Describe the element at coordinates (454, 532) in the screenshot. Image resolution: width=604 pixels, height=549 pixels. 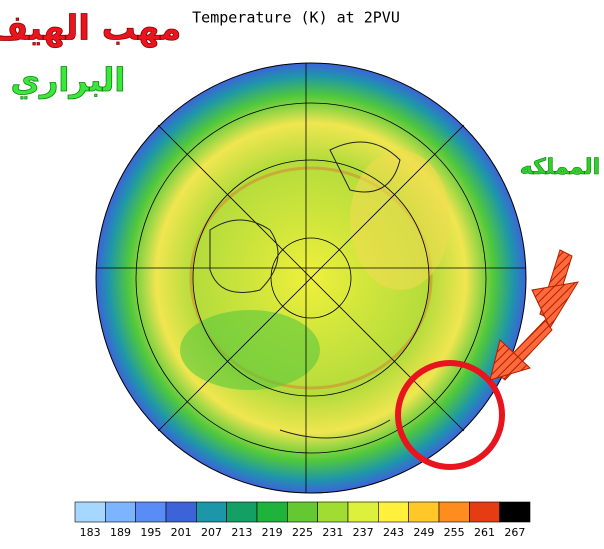
I see `colorbar-label: 255` at that location.